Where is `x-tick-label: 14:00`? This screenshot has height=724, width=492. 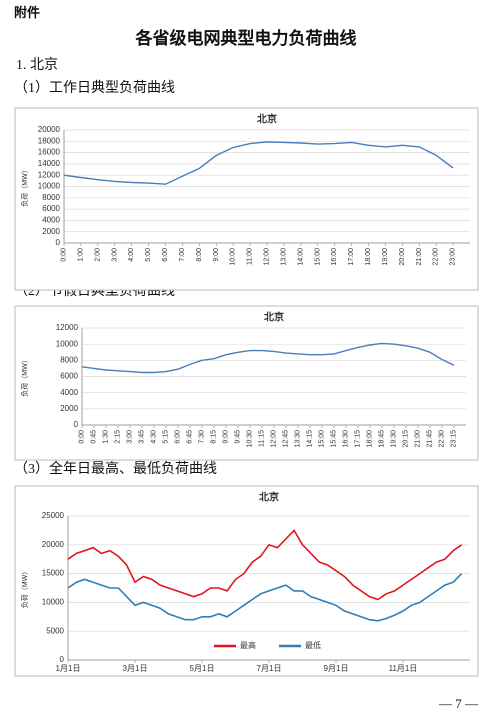 x-tick-label: 14:00 is located at coordinates (300, 257).